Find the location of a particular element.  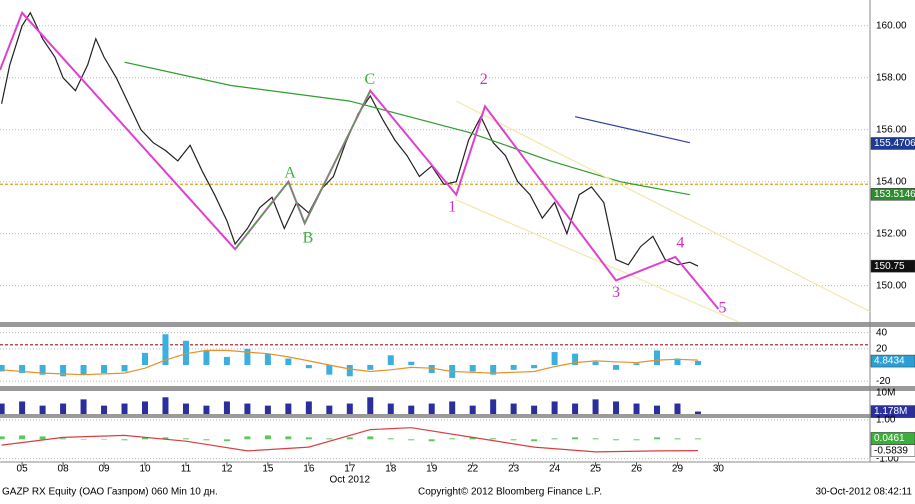

y-tick-label: 160.00 is located at coordinates (891, 25).